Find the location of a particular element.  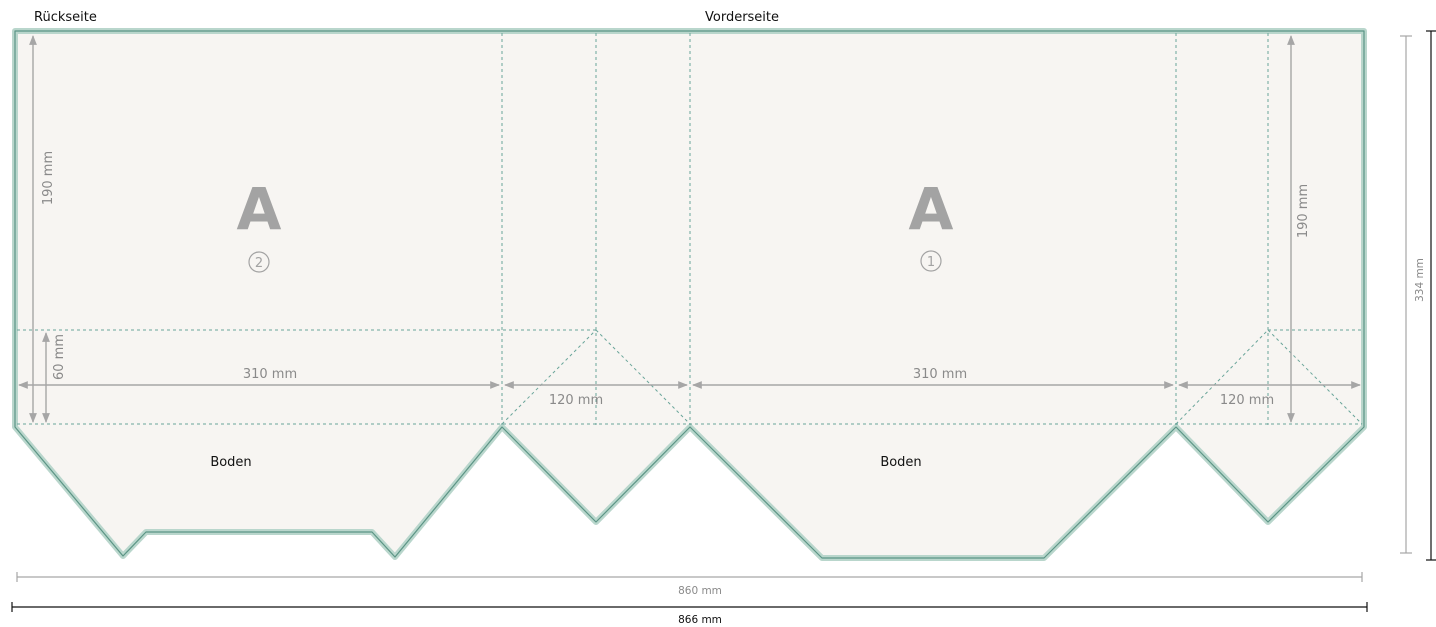

letter-front: A is located at coordinates (931, 209).